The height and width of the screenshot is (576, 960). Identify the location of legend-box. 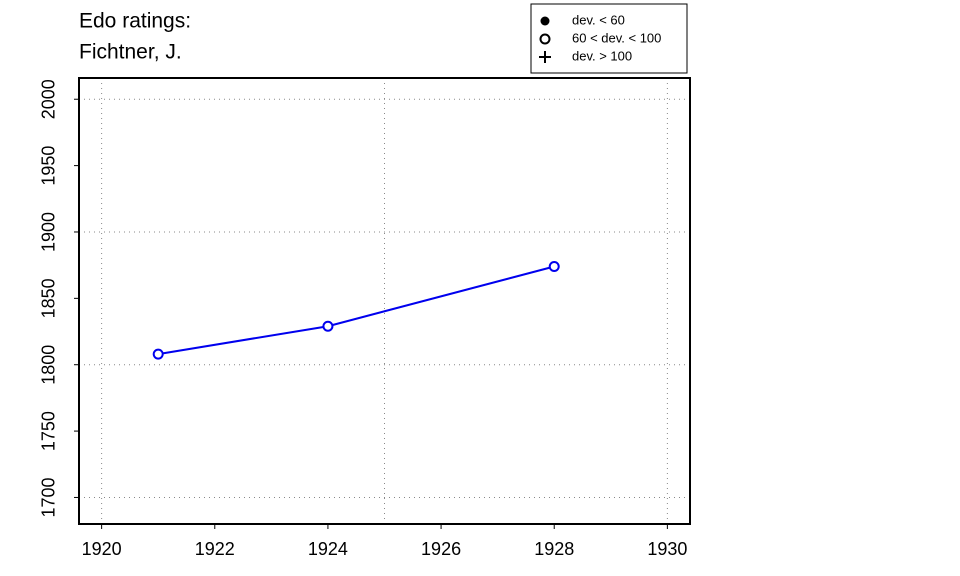
(609, 38).